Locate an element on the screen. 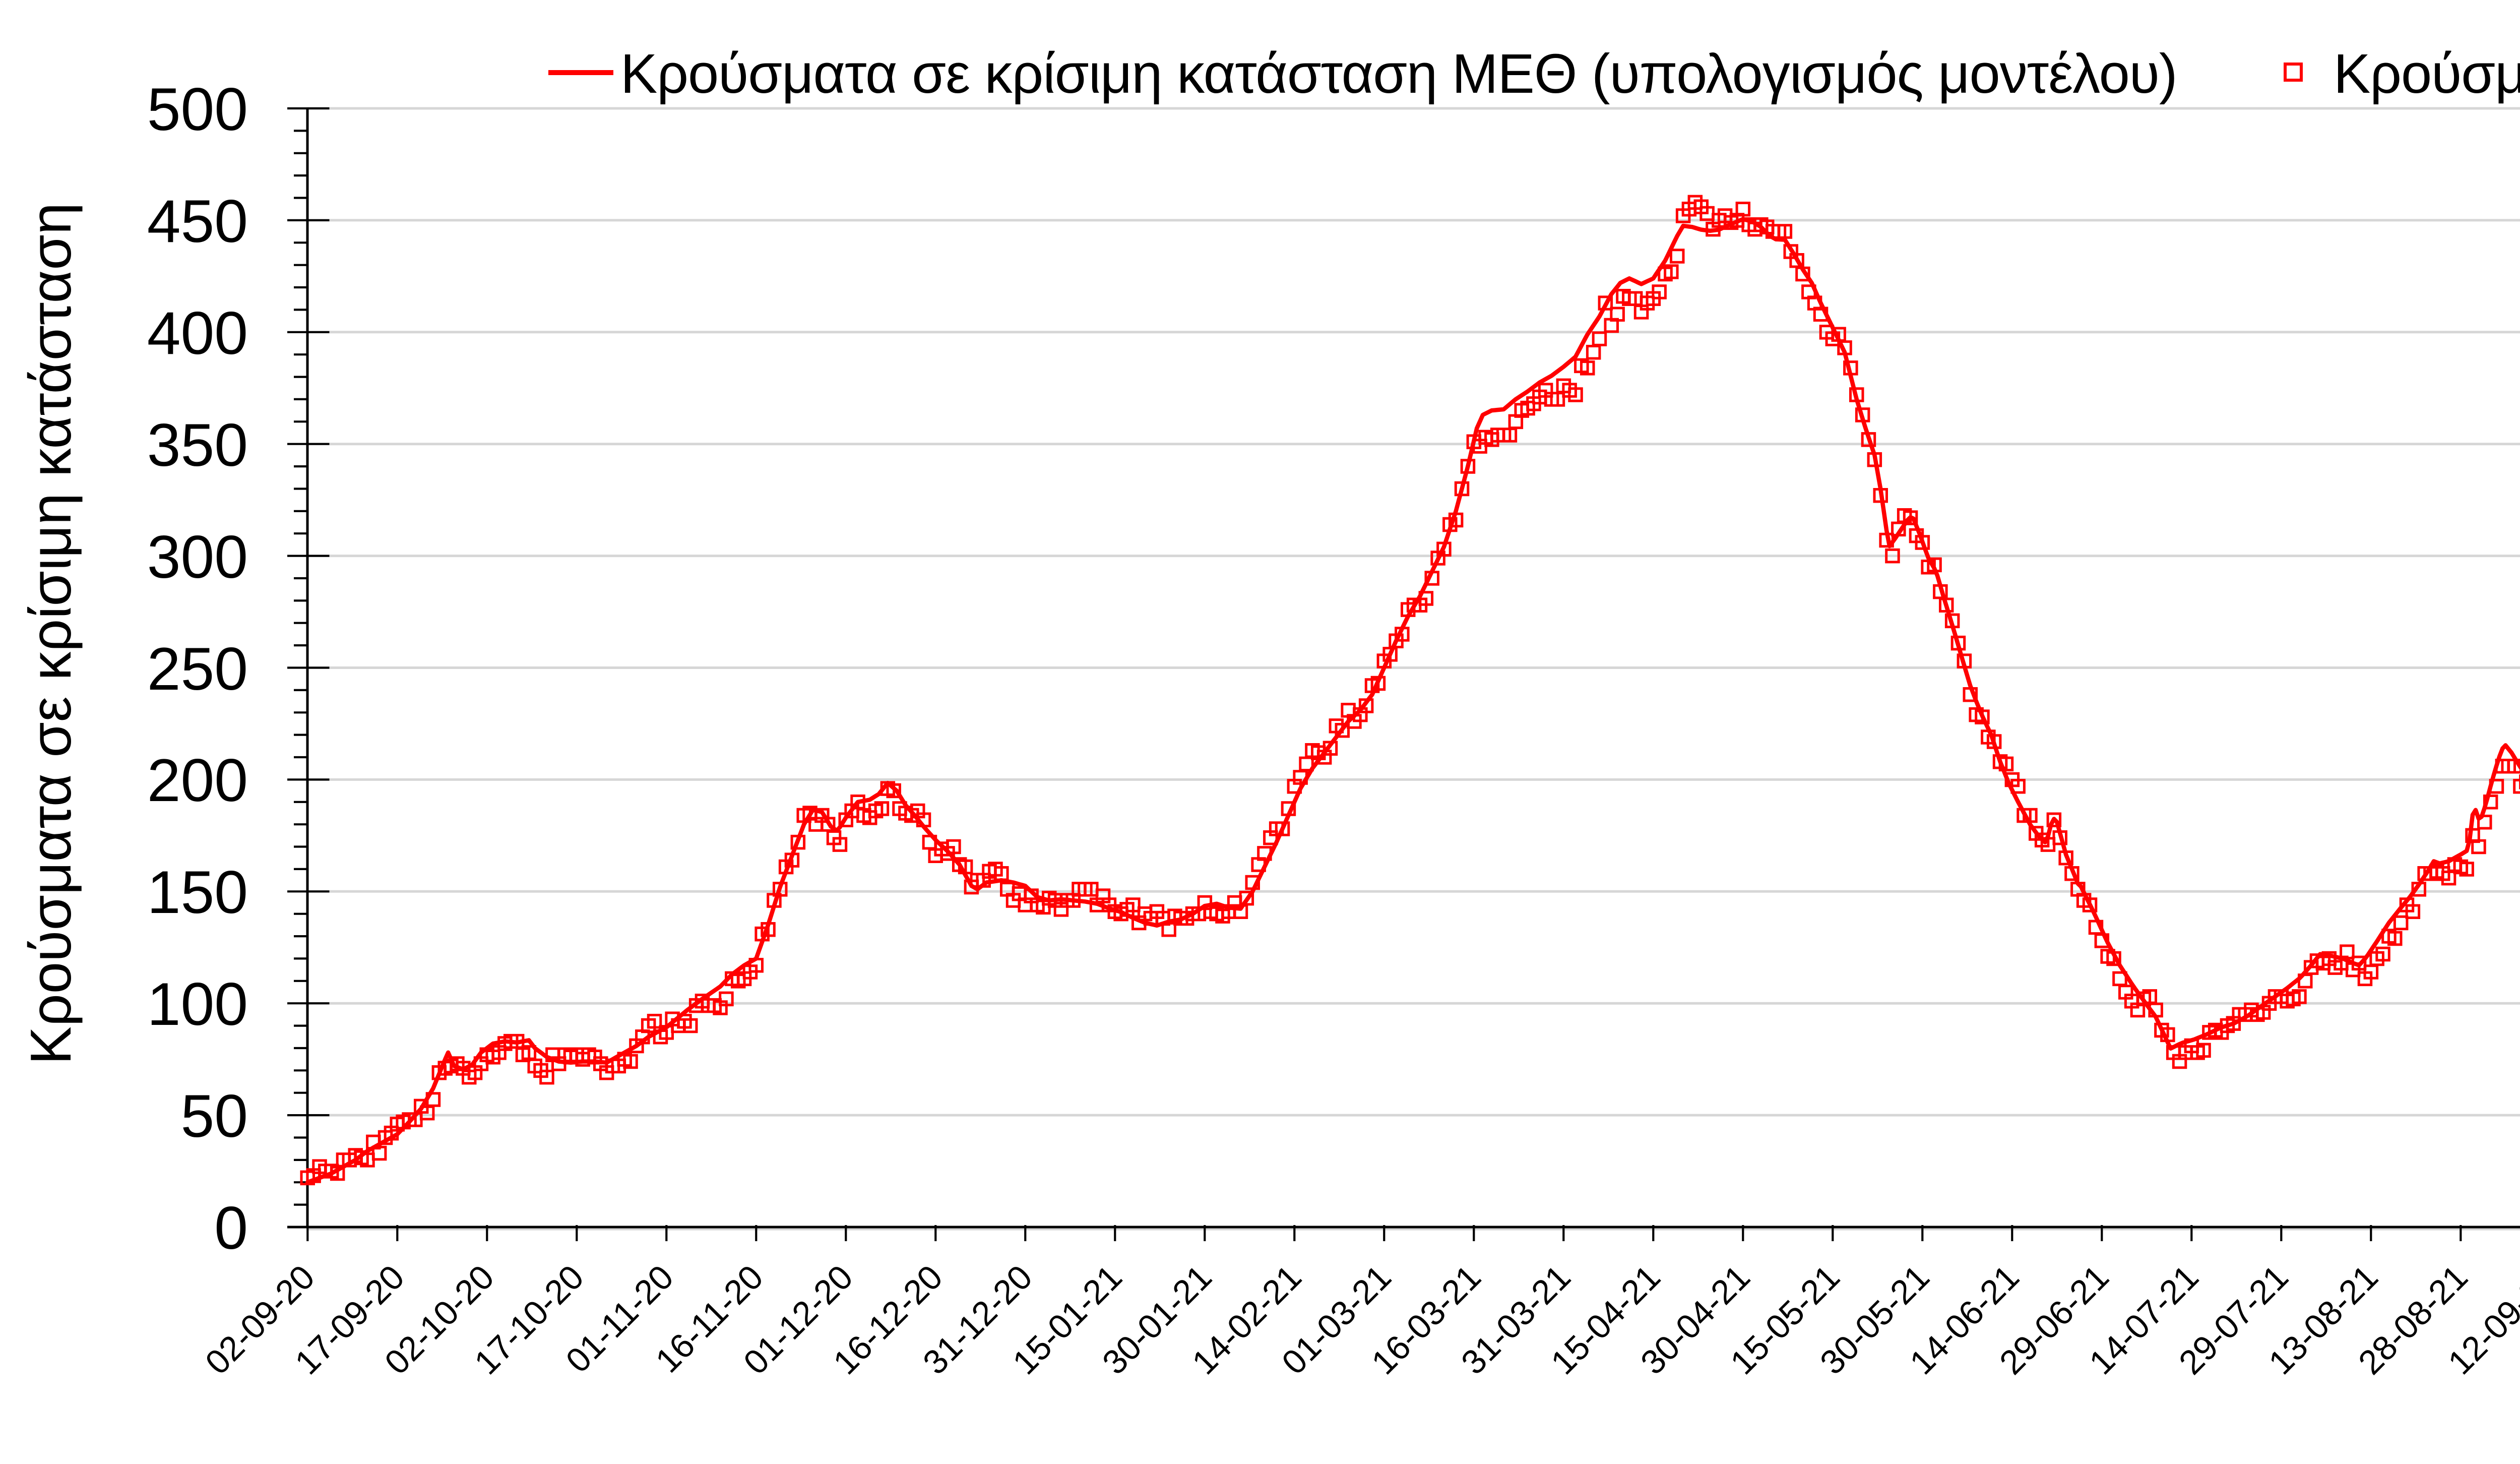  svg-text: 150 is located at coordinates (198, 892).